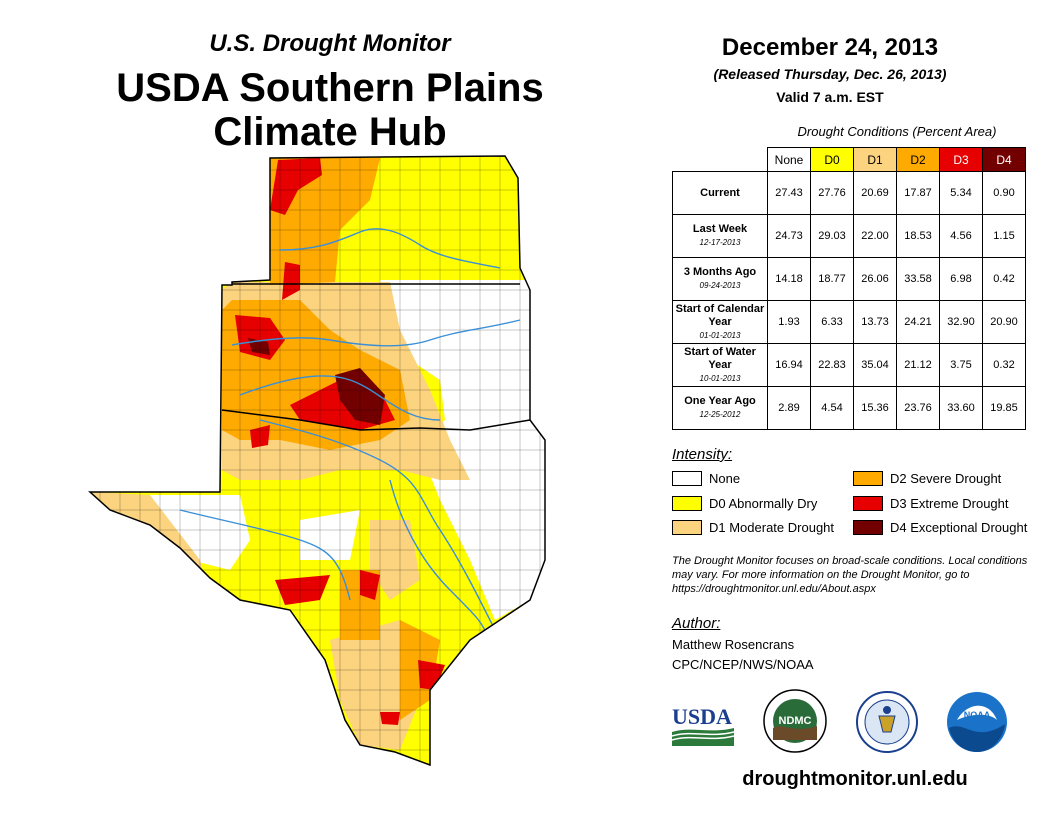 The image size is (1056, 816). I want to click on legend-title: Intensity:, so click(702, 454).